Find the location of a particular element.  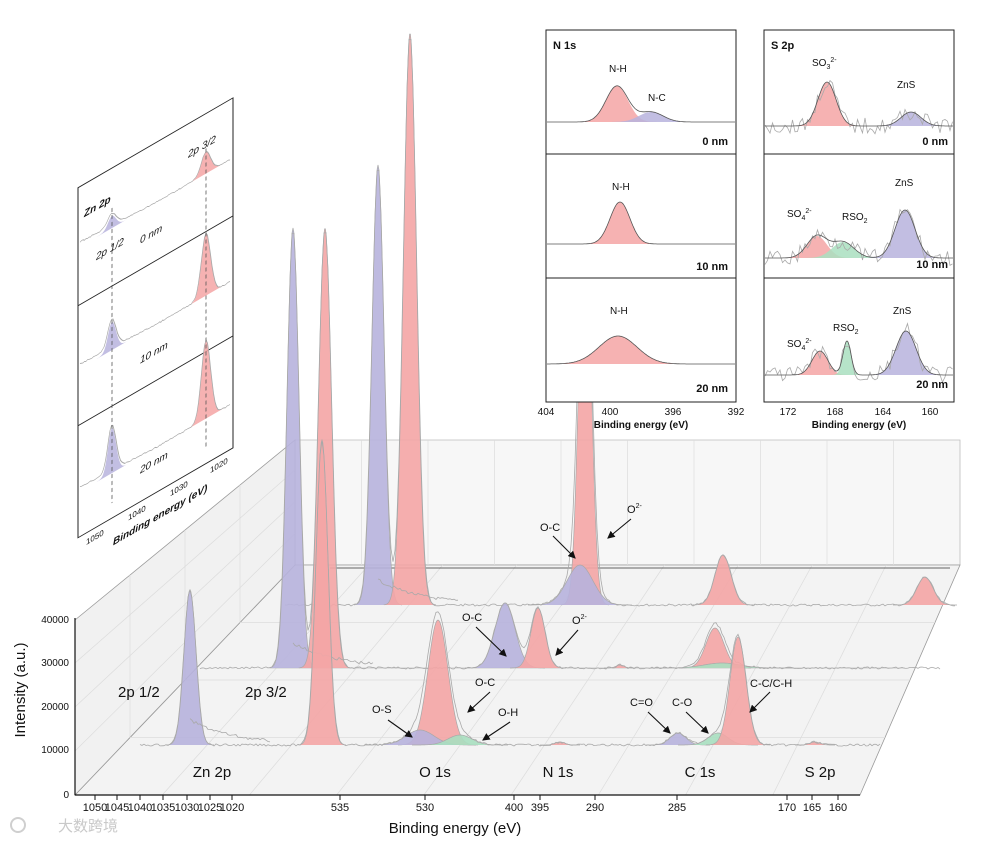

x-tick-label: 165 is located at coordinates (812, 808).